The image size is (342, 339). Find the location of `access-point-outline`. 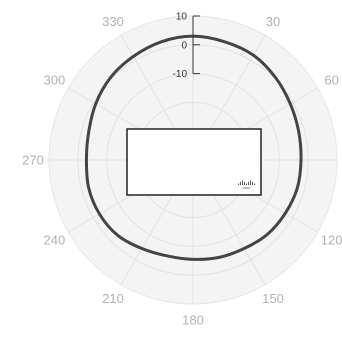

access-point-outline is located at coordinates (194, 162).